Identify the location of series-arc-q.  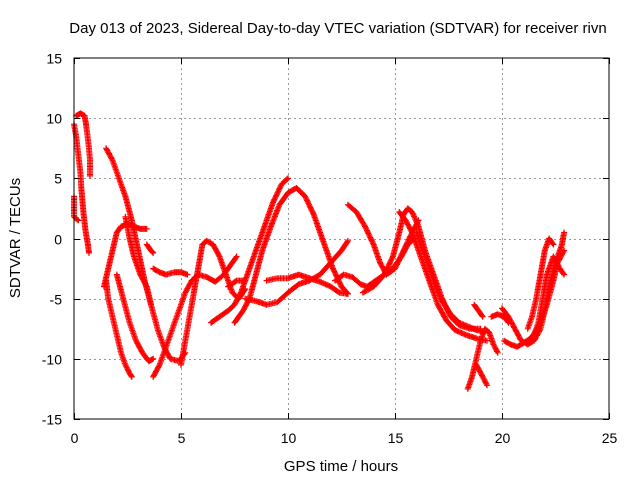
(307, 284).